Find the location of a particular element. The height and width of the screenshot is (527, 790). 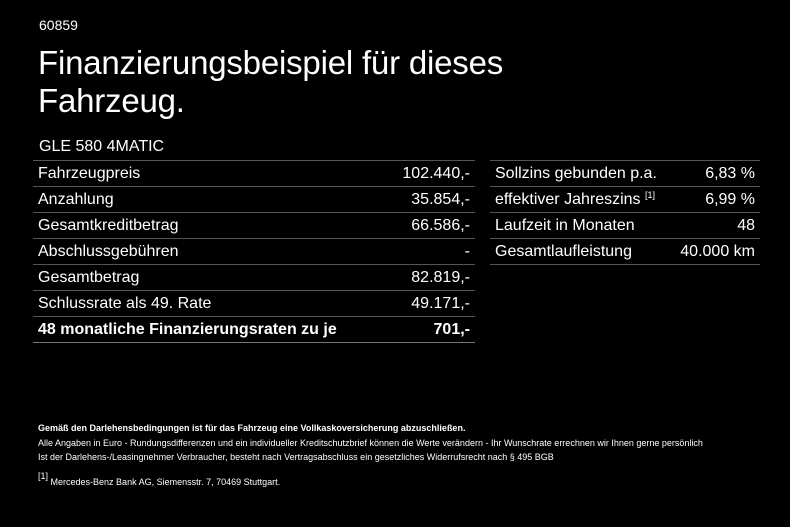

table-row: Anzahlung 35.854,- is located at coordinates (254, 199).